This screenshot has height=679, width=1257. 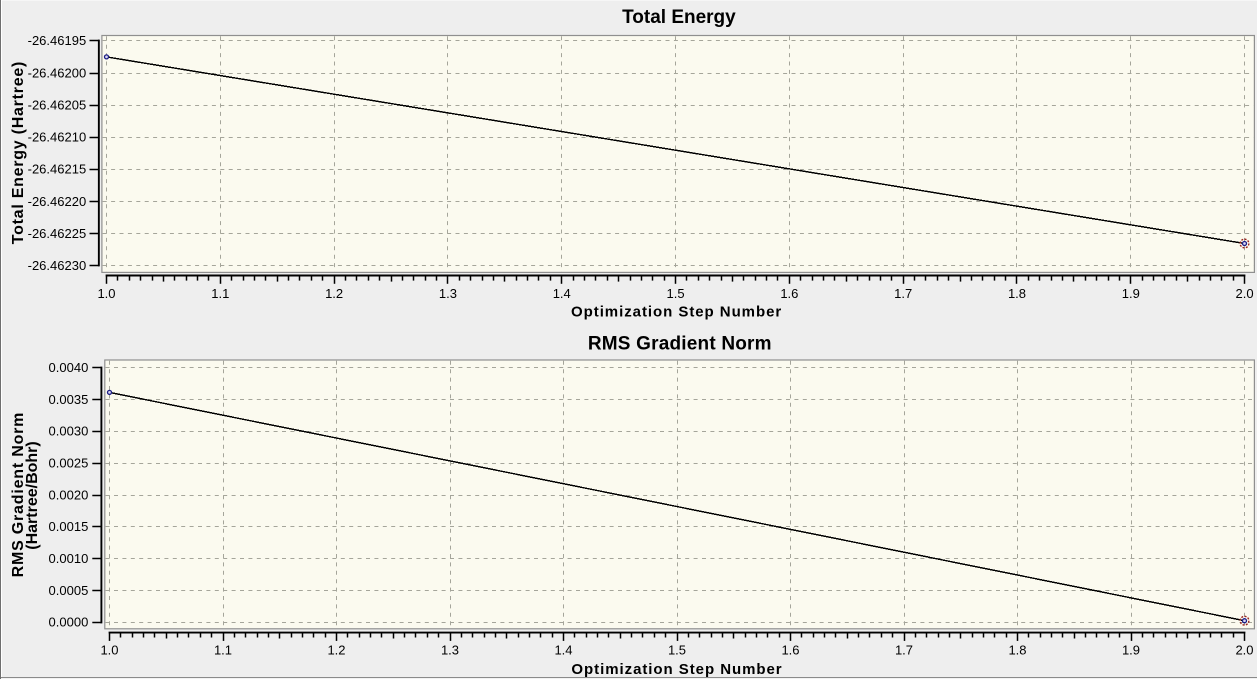 What do you see at coordinates (679, 17) in the screenshot?
I see `svg-text: Total Energy` at bounding box center [679, 17].